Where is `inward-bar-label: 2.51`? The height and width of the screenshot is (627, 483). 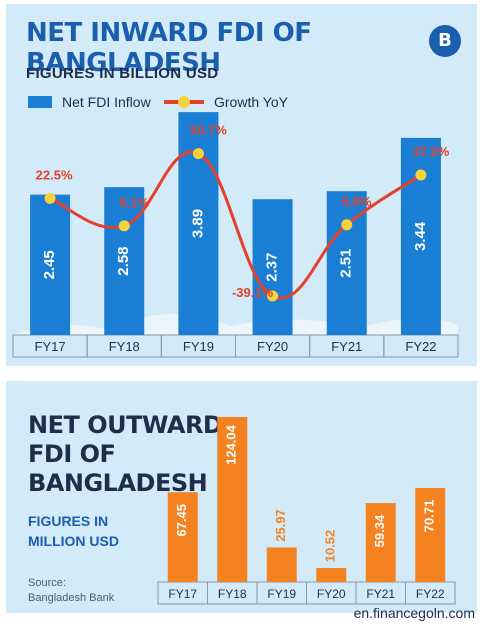 inward-bar-label: 2.51 is located at coordinates (346, 262).